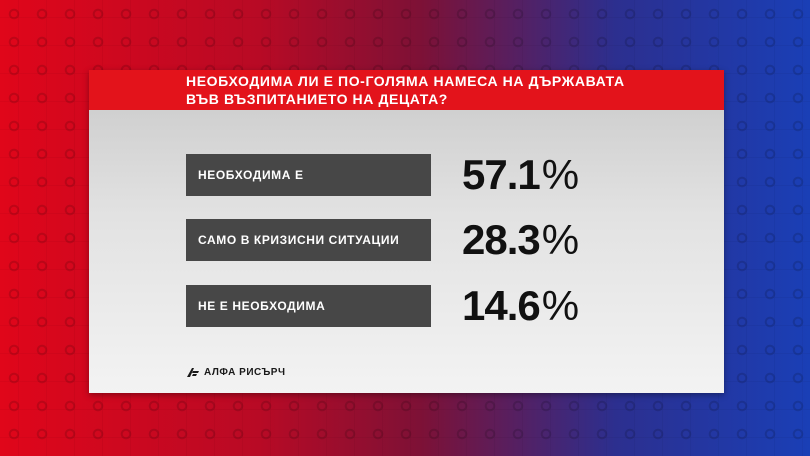 This screenshot has width=810, height=456. What do you see at coordinates (299, 240) in the screenshot?
I see `answer-label: САМО В КРИЗИСНИ СИТУАЦИИ` at bounding box center [299, 240].